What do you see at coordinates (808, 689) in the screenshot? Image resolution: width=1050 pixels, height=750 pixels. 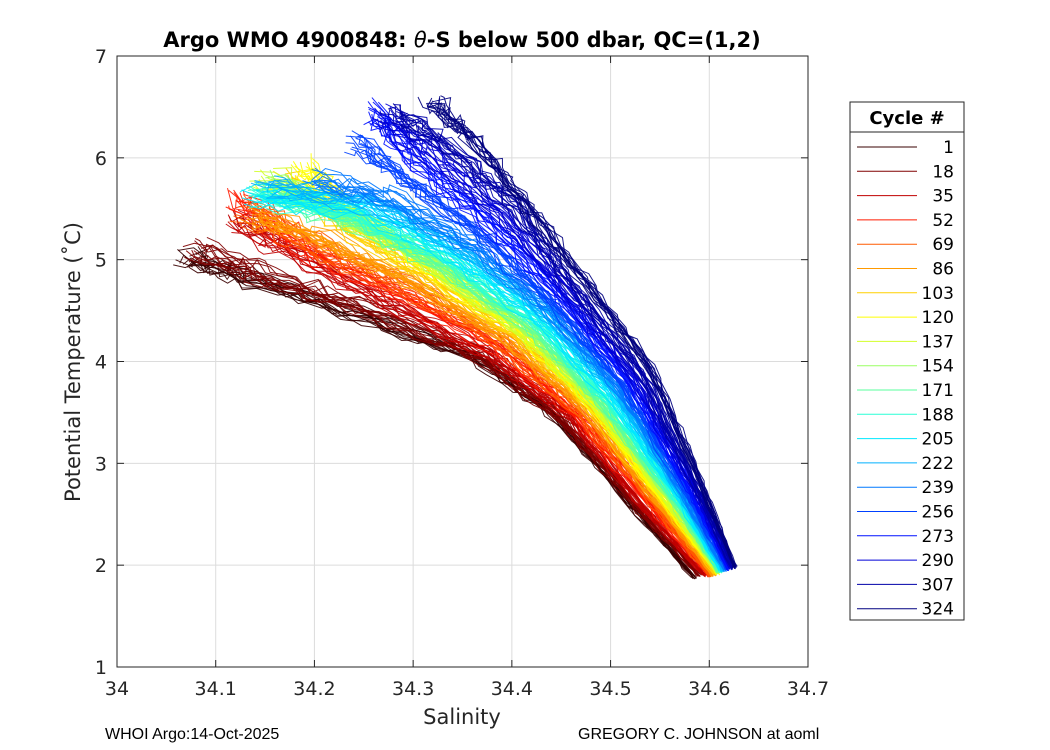 I see `x-tick-label: 34.7` at bounding box center [808, 689].